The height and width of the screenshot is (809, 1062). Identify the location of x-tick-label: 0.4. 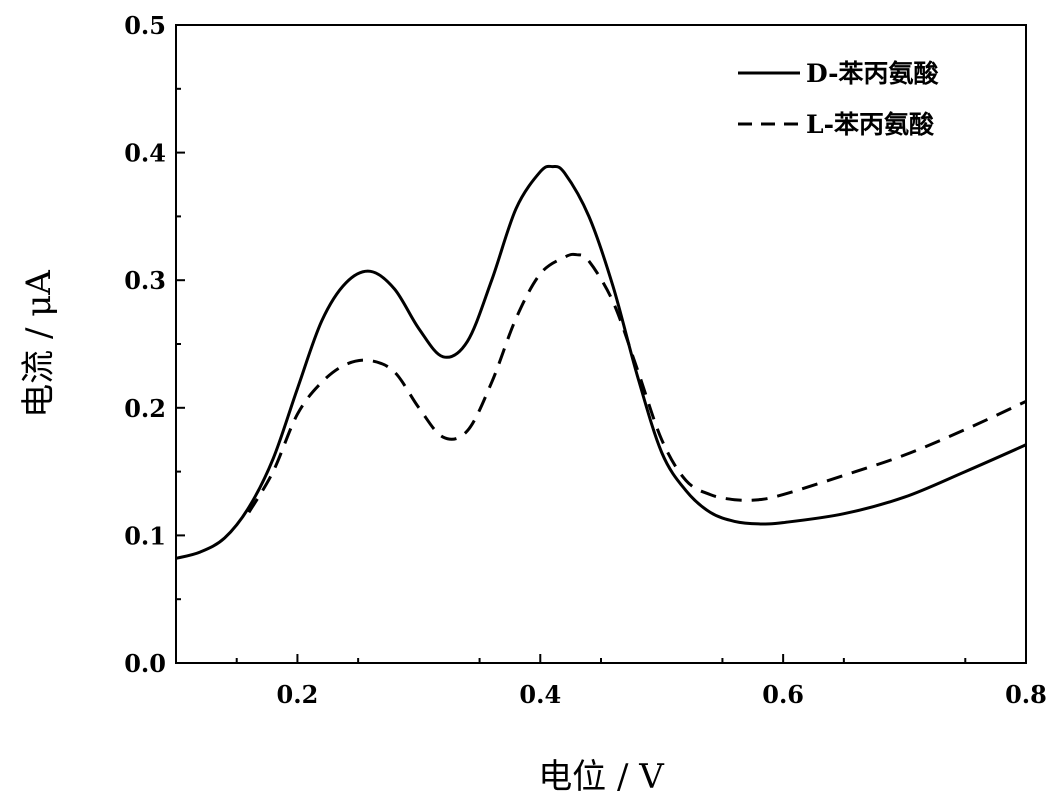
(540, 694).